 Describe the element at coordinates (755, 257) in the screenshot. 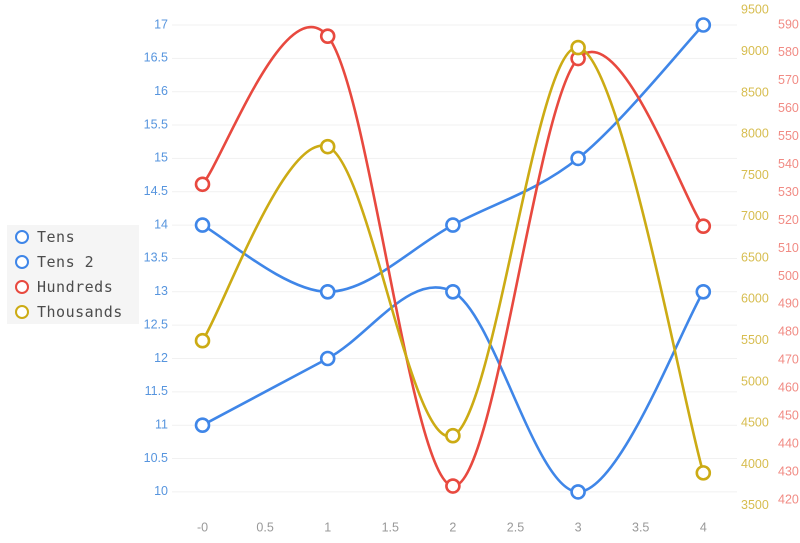

I see `y-axis-thousands-tick-label: 6500` at that location.